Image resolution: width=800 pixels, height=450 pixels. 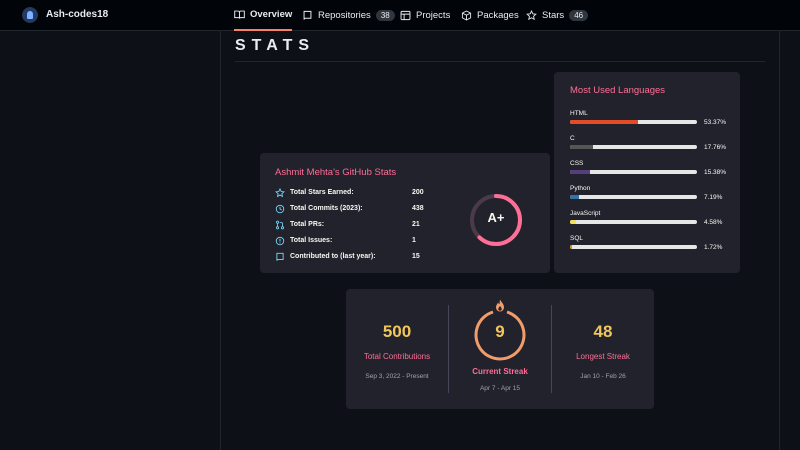 I want to click on right-column-divider, so click(x=779, y=240).